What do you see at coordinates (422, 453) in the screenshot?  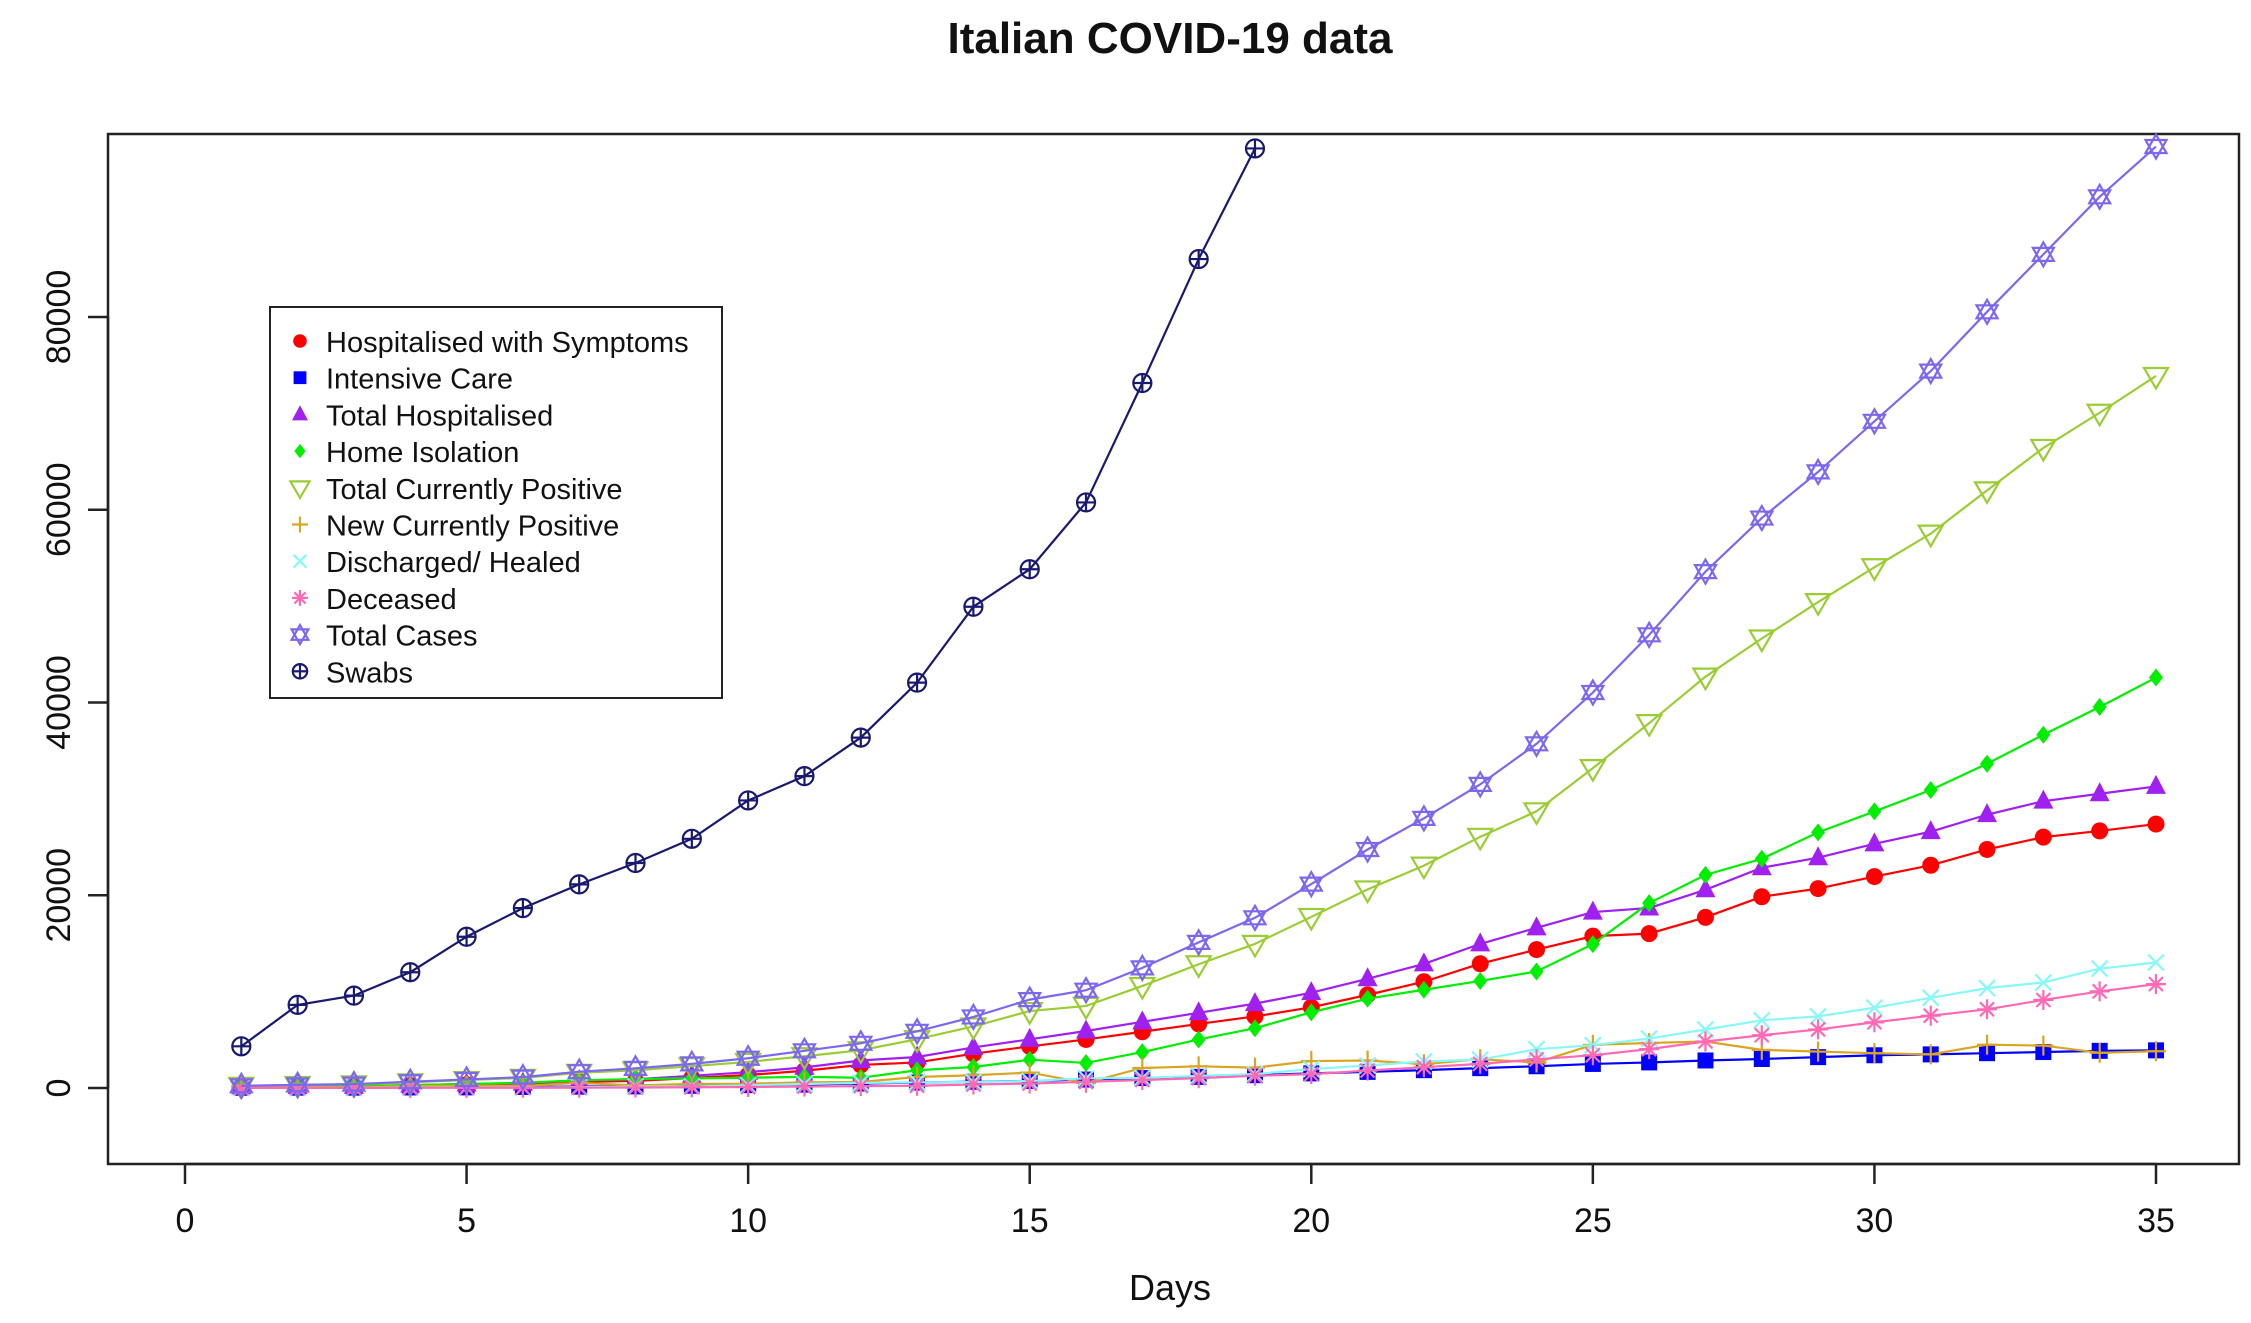 I see `legend-label: Home Isolation` at bounding box center [422, 453].